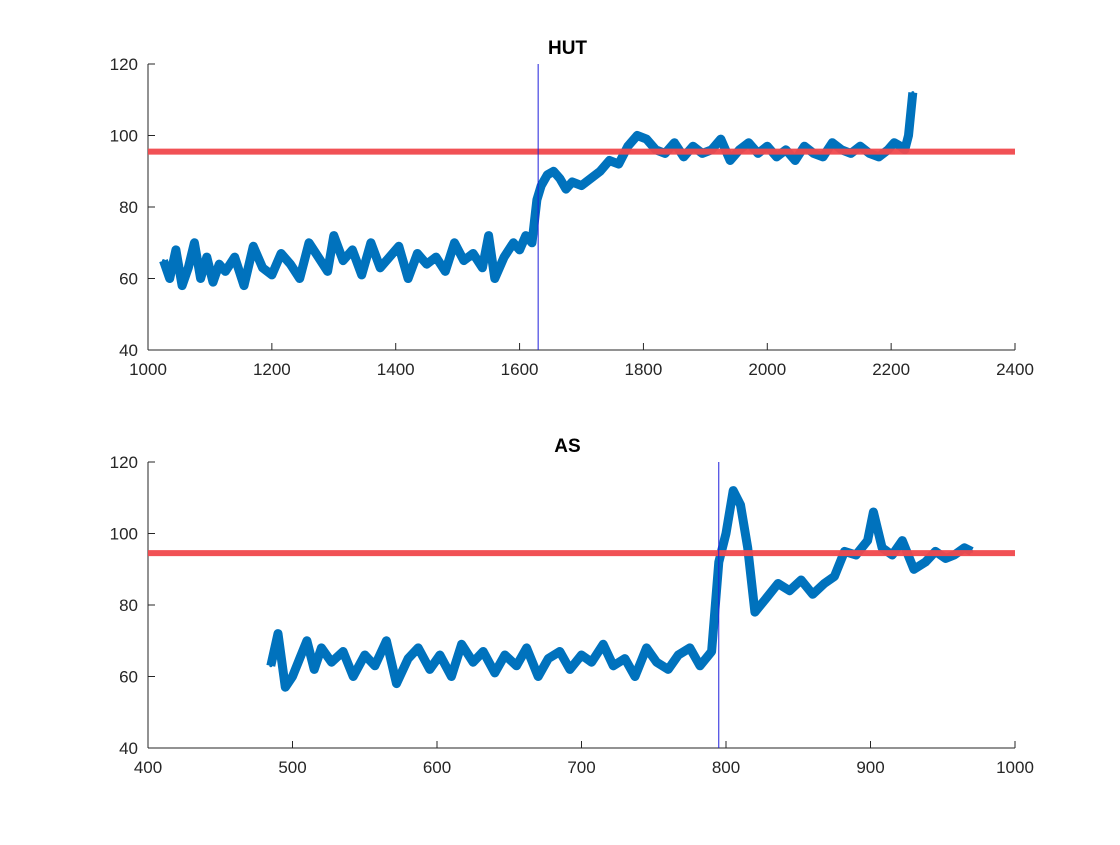  Describe the element at coordinates (520, 369) in the screenshot. I see `x-tick-label: 1600` at that location.